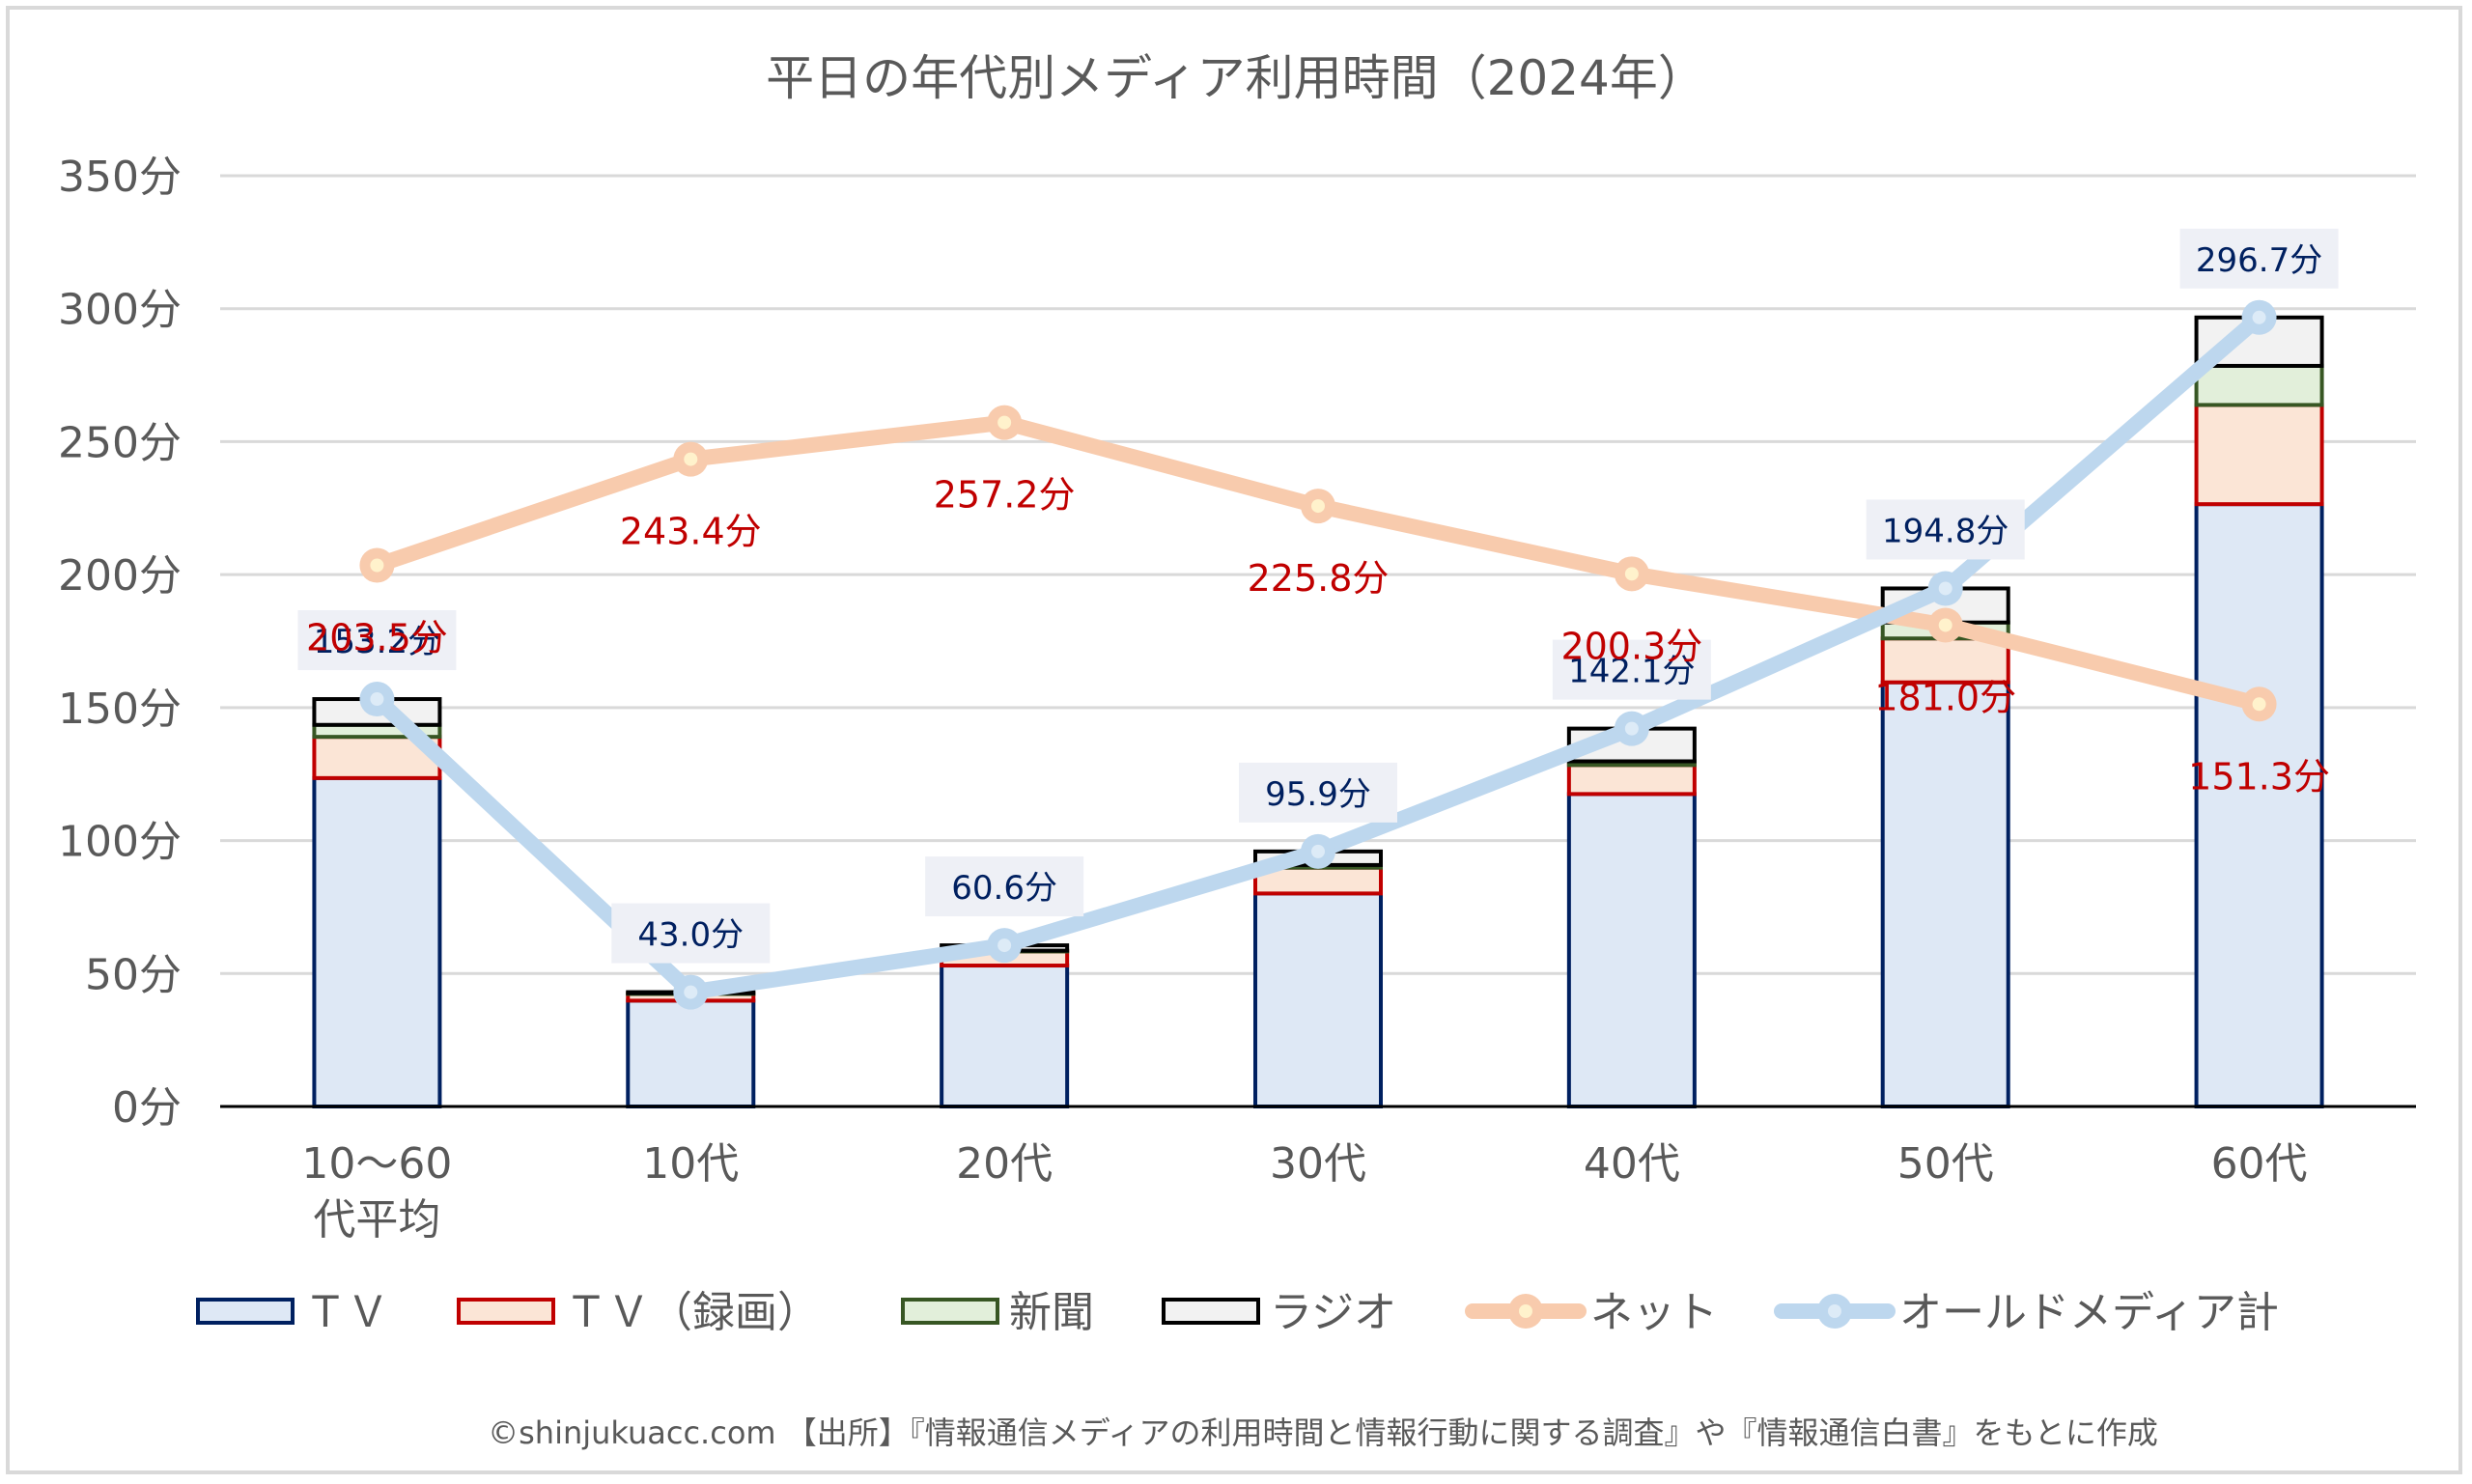 This screenshot has width=2472, height=1484. What do you see at coordinates (147, 1108) in the screenshot?
I see `y-tick-label: 0分` at bounding box center [147, 1108].